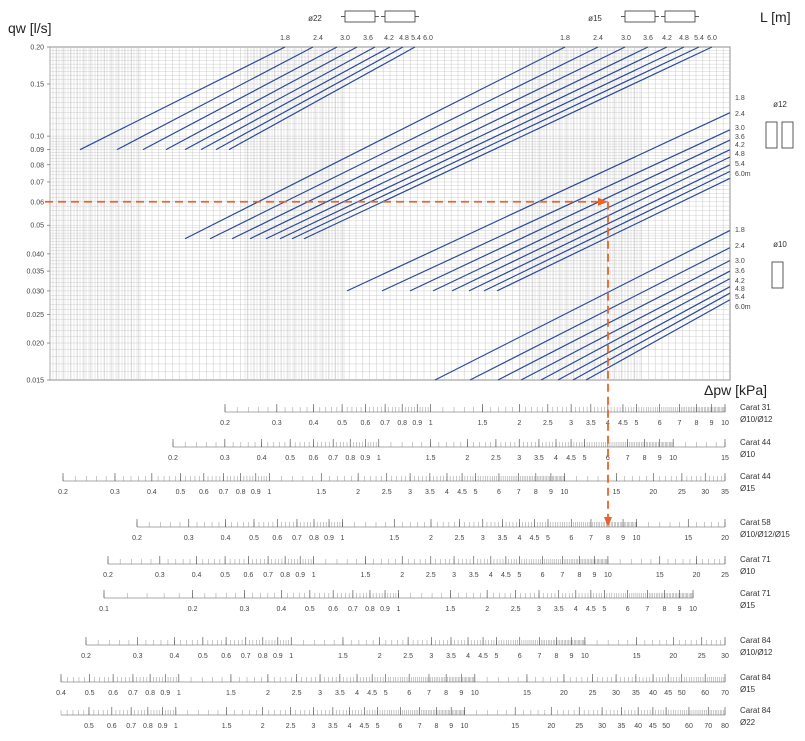 This screenshot has width=805, height=741. Describe the element at coordinates (608, 522) in the screenshot. I see `example-arrow-down-icon` at that location.